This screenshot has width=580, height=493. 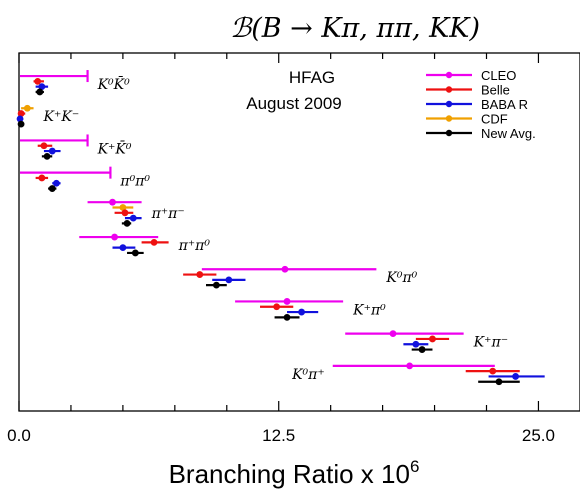 I want to click on x-axis-label-text: Branching Ratio x 10, so click(x=289, y=474).